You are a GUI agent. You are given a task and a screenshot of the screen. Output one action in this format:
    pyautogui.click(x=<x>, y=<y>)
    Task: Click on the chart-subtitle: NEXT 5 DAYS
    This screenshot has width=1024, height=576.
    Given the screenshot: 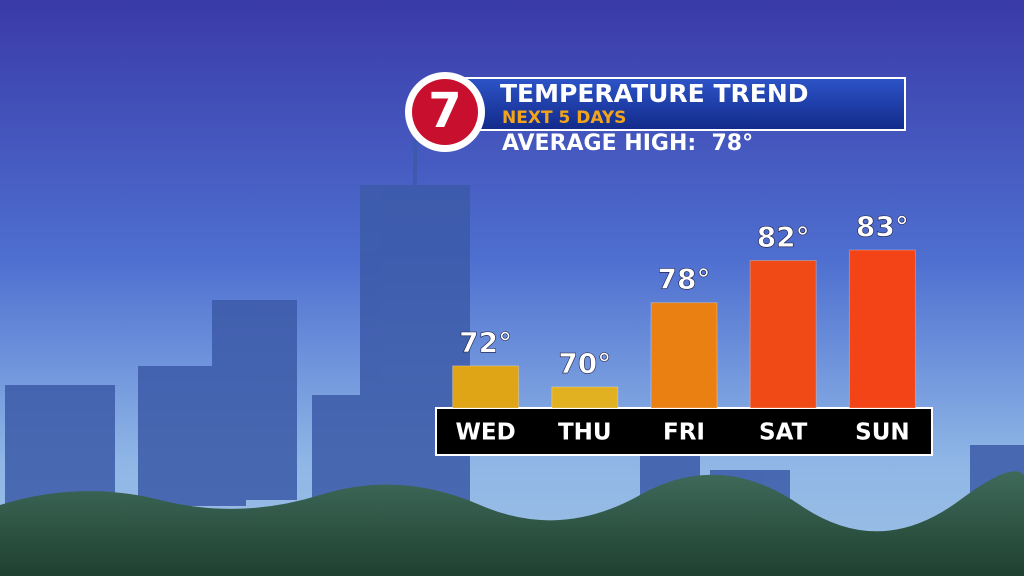 What is the action you would take?
    pyautogui.click(x=564, y=118)
    